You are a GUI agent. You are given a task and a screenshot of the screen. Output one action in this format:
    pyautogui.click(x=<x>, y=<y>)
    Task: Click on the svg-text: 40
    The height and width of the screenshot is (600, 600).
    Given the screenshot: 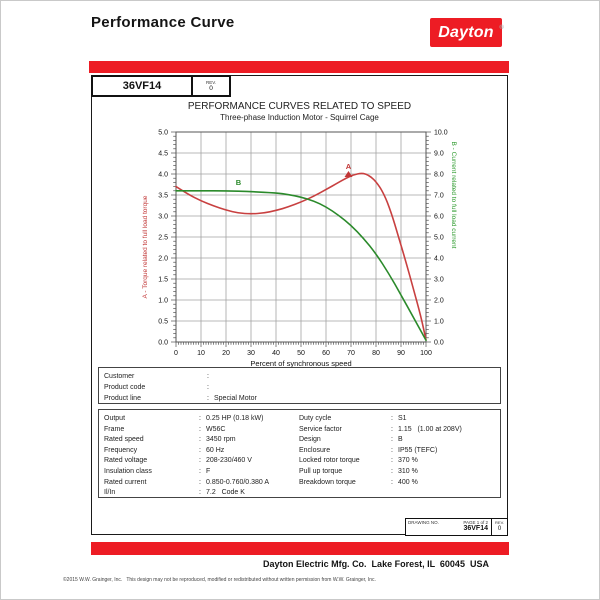 What is the action you would take?
    pyautogui.click(x=276, y=353)
    